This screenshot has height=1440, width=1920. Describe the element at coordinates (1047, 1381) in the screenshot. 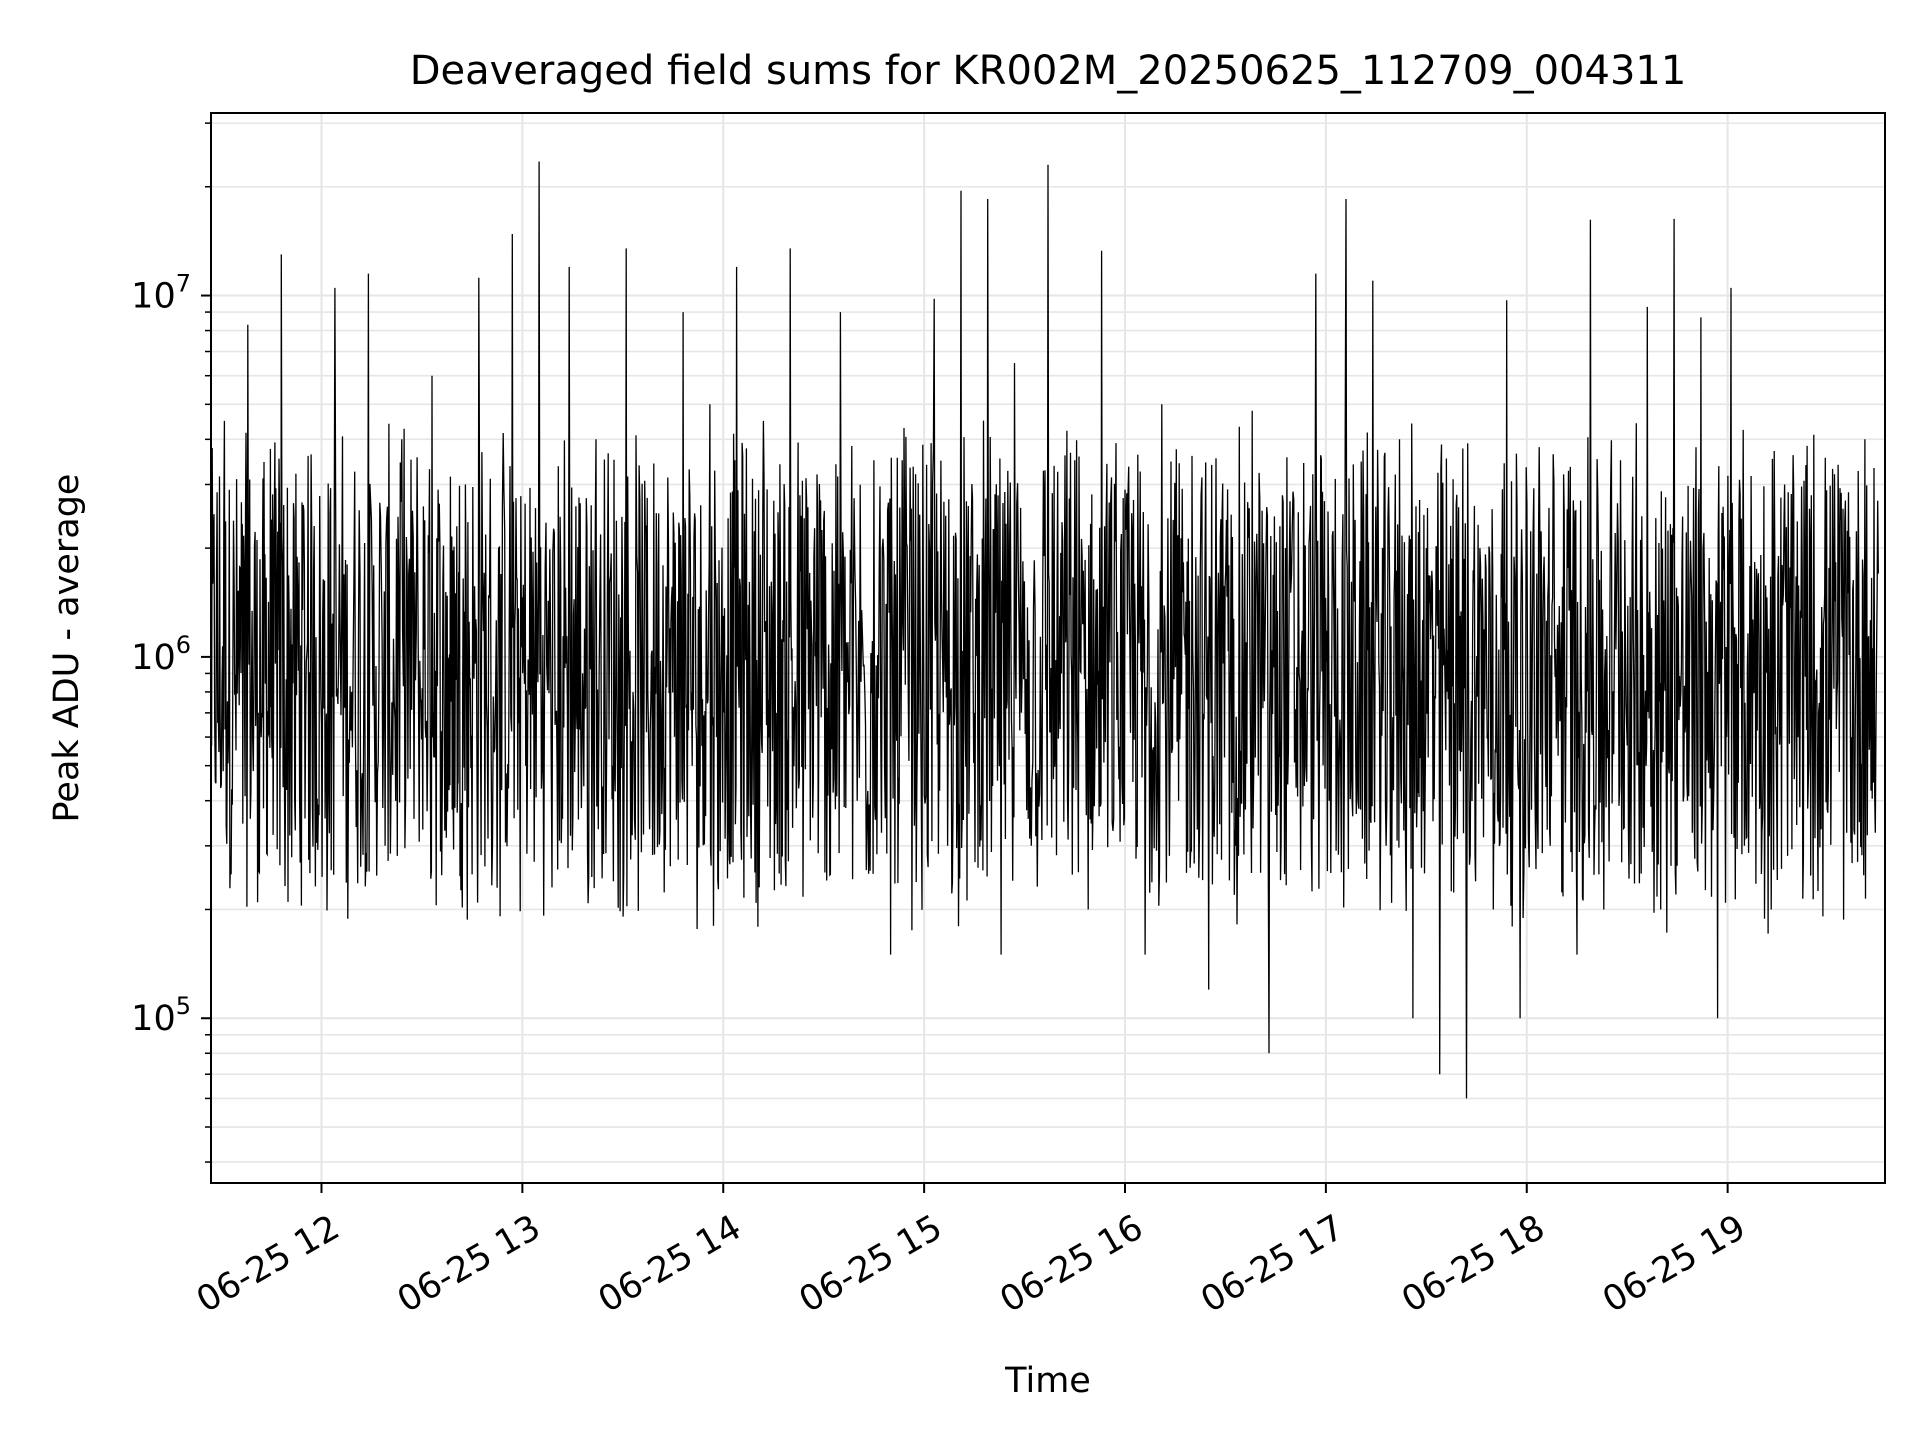

I see `x-axis-label: Time` at that location.